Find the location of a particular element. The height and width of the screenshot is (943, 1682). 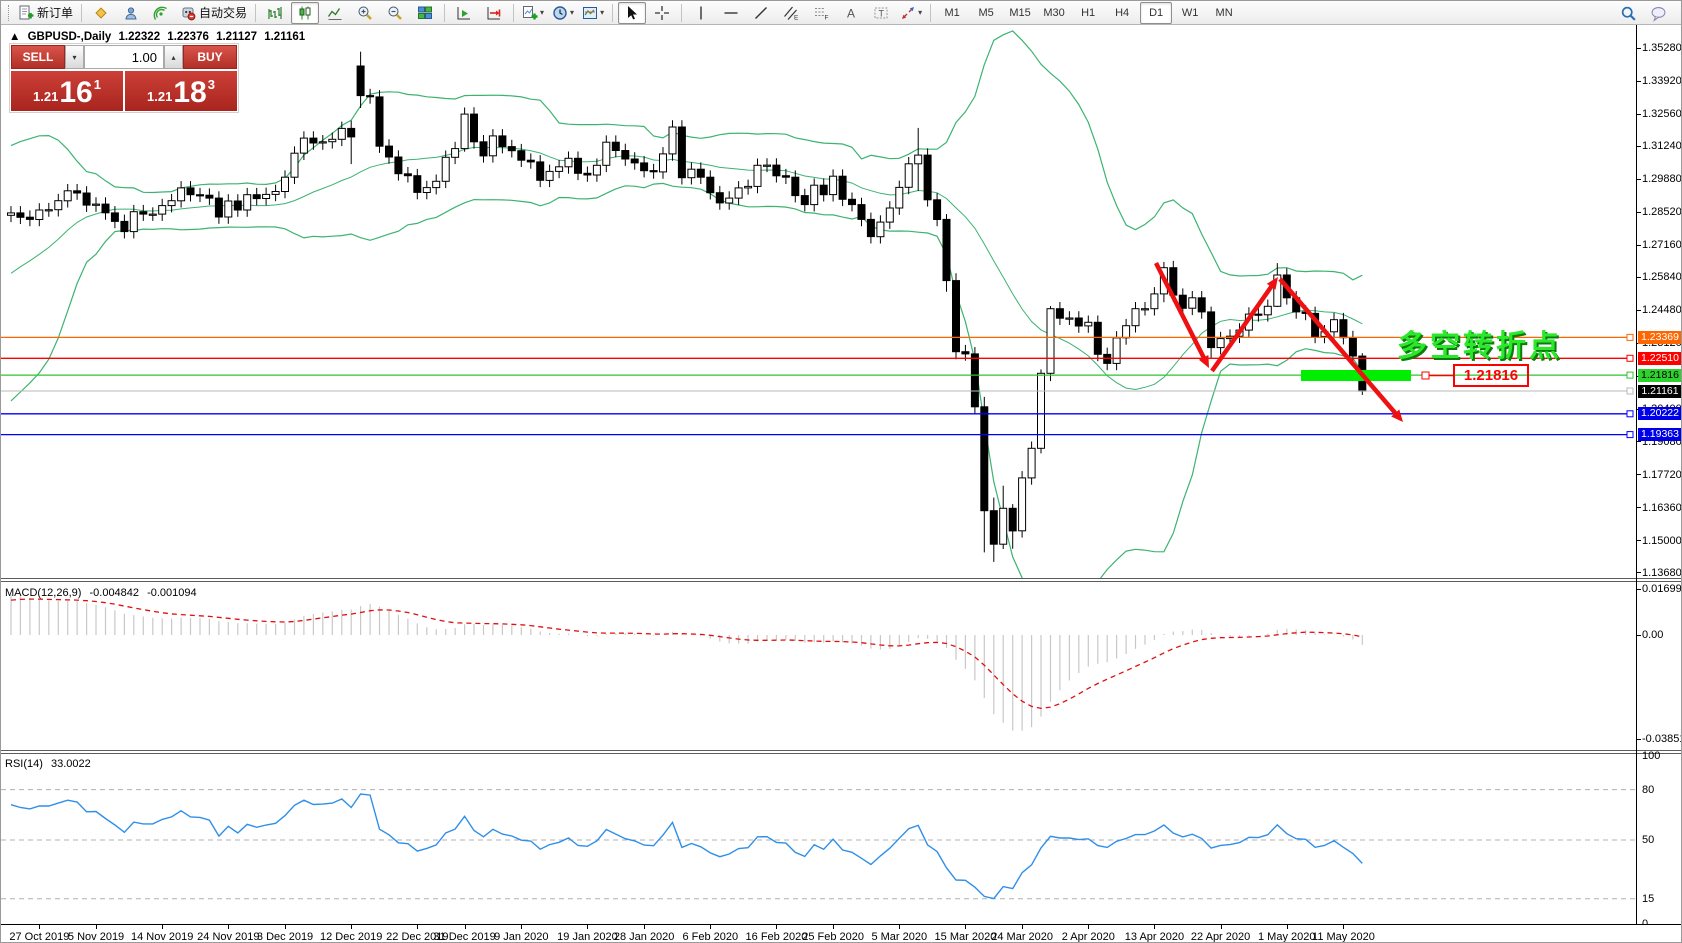

chart-shift-icon is located at coordinates (494, 12).